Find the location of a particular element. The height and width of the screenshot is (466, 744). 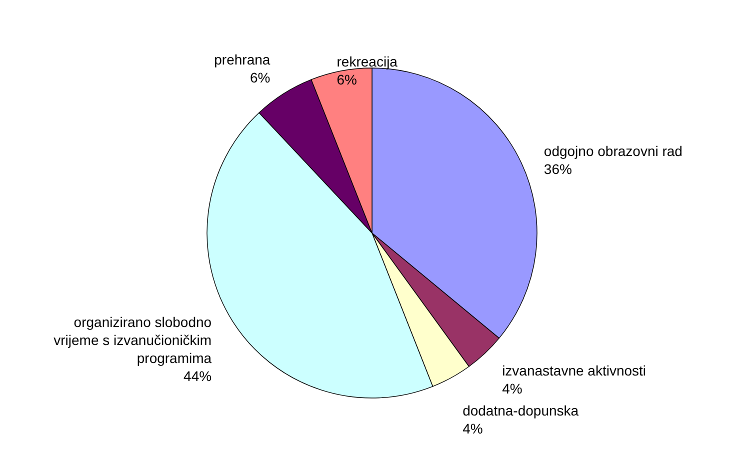

slice-label: organizirano slobodno vrijeme s izvanučioničkim programima is located at coordinates (133, 340).